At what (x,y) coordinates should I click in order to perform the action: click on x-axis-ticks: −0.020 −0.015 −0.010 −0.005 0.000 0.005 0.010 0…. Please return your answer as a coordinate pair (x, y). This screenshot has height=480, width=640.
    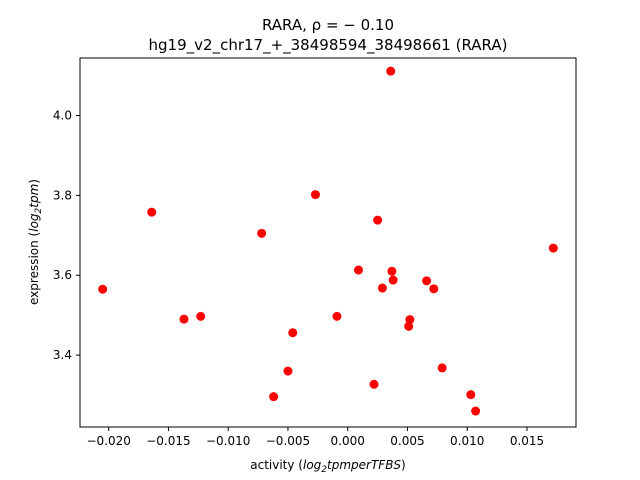
    Looking at the image, I should click on (315, 437).